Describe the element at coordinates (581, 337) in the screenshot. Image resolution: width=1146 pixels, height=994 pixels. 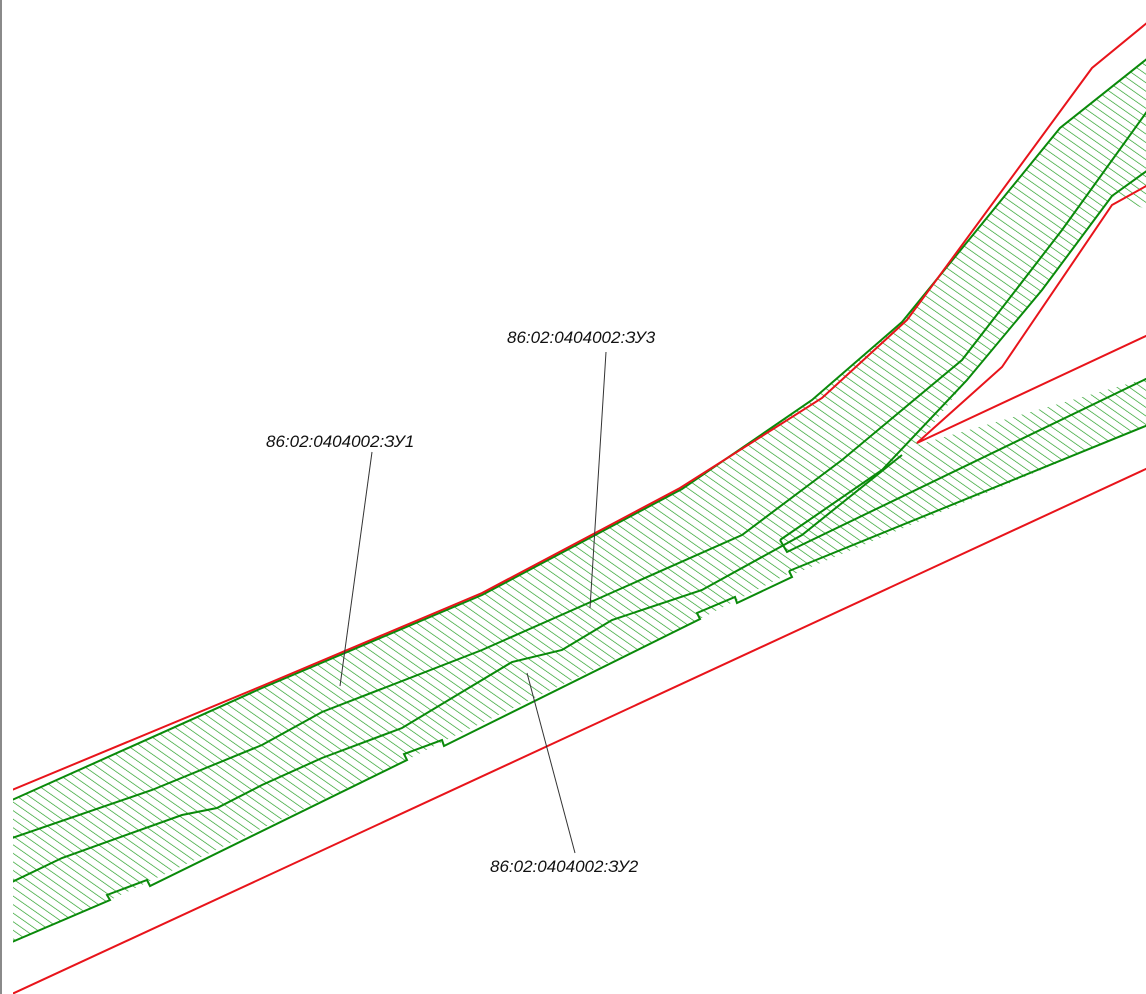
I see `parcel-label-zu3: 86:02:0404002:ЗУ3` at that location.